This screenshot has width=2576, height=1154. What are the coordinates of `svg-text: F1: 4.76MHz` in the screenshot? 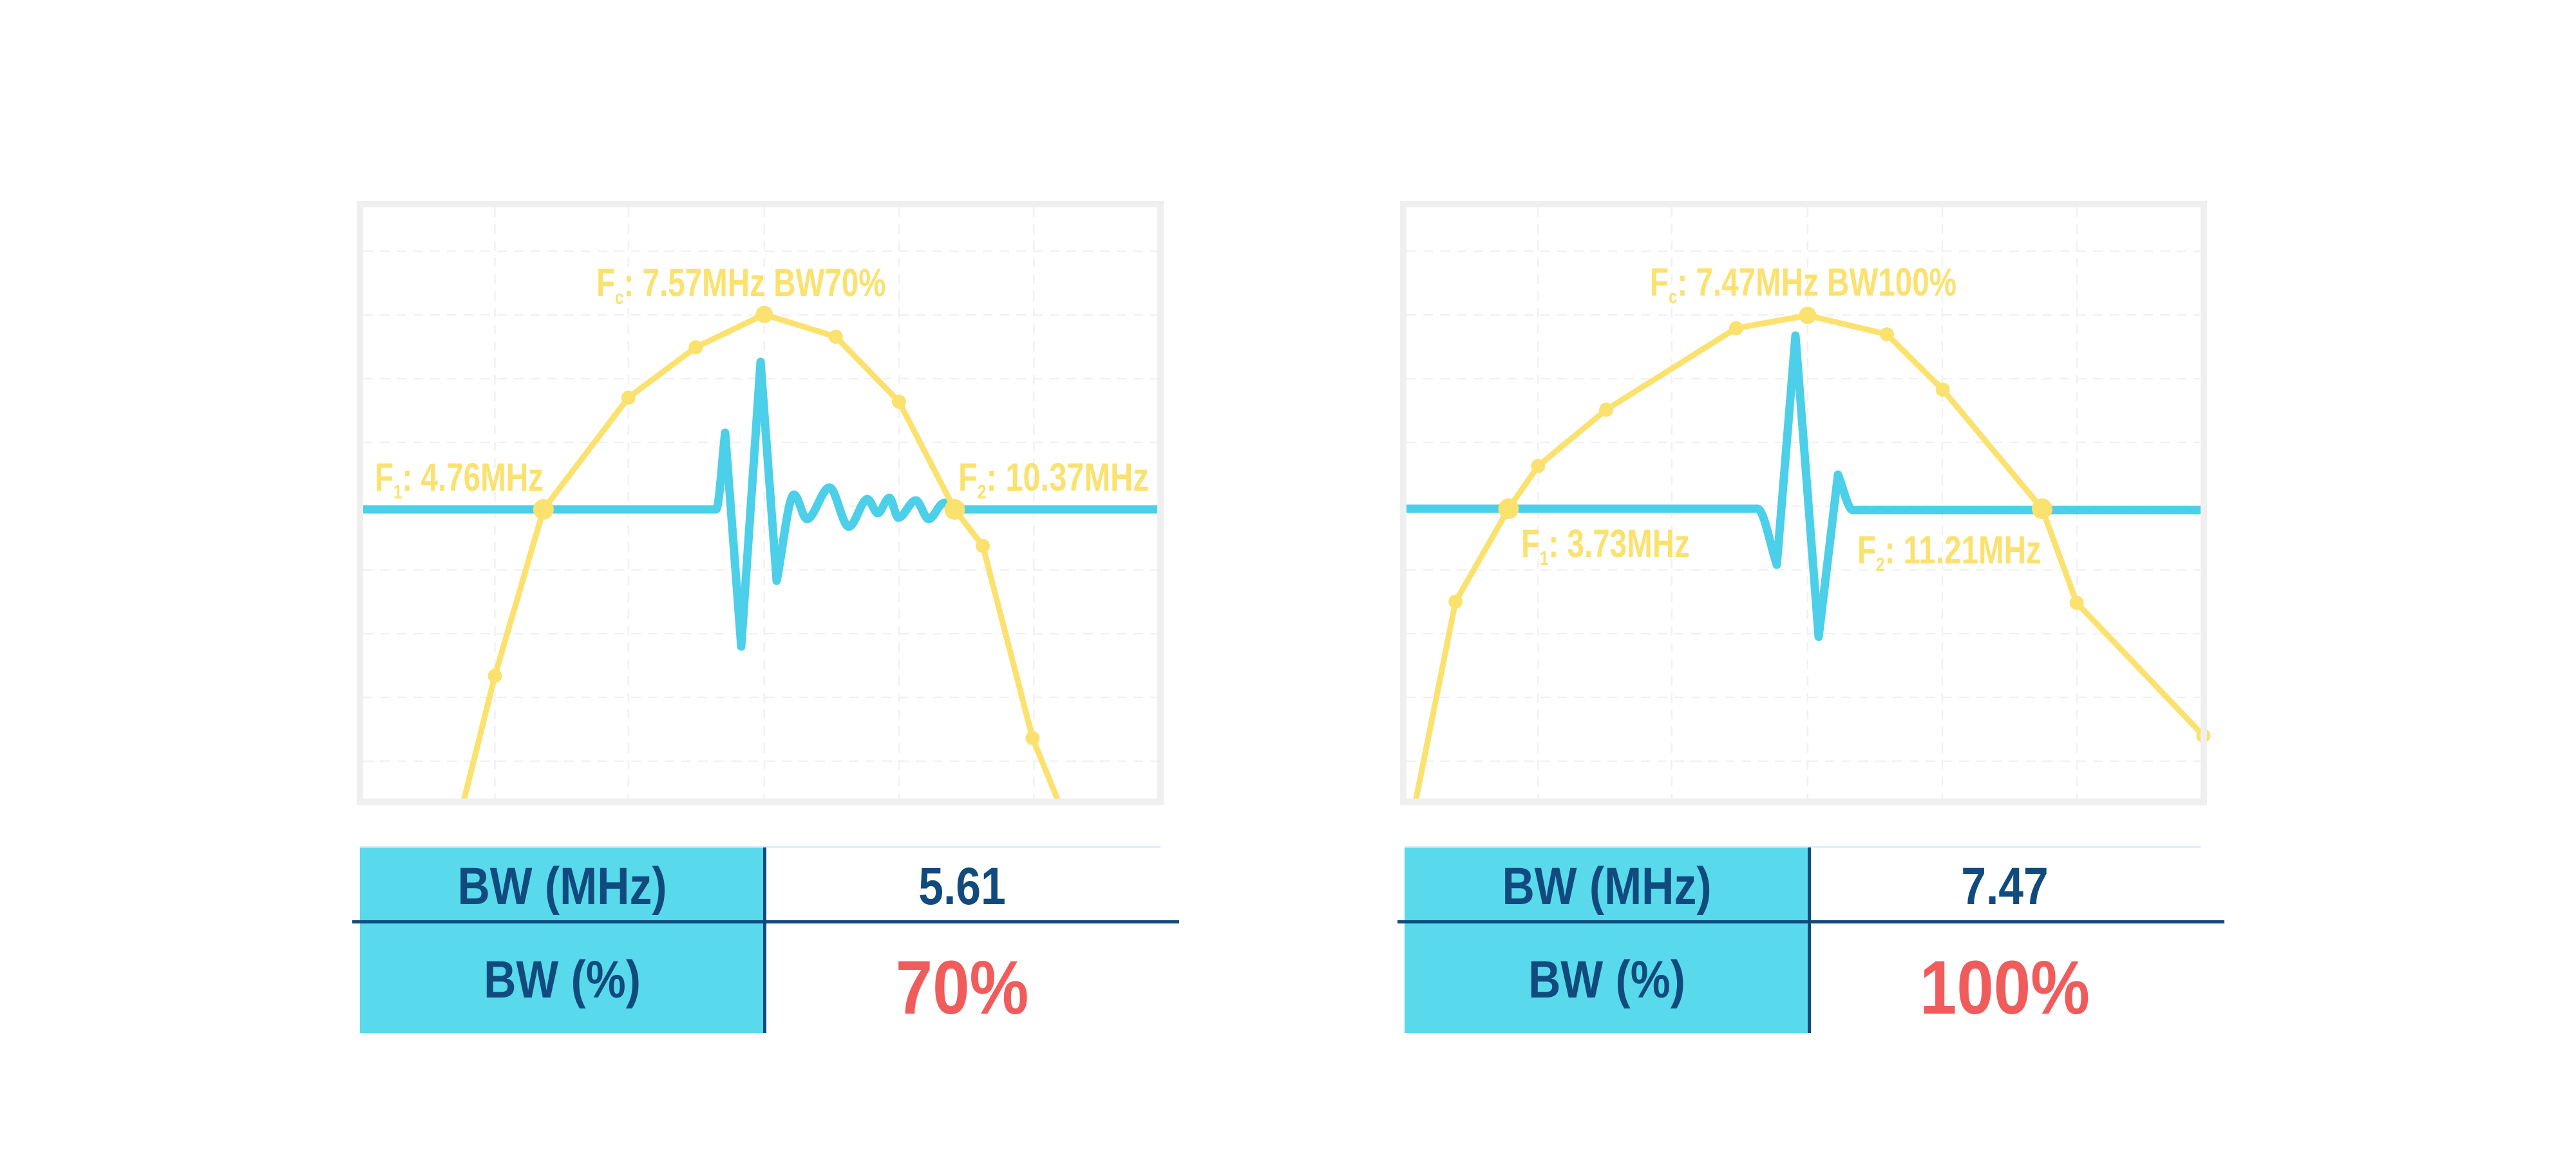 It's located at (460, 478).